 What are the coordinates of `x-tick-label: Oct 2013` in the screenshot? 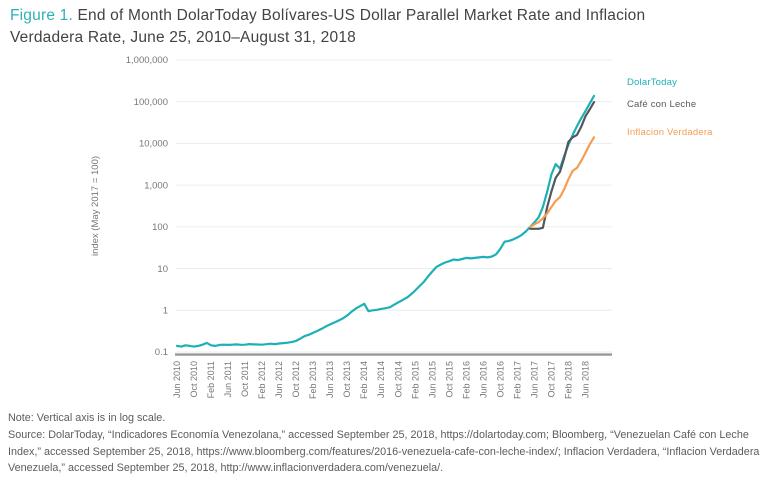 It's located at (347, 379).